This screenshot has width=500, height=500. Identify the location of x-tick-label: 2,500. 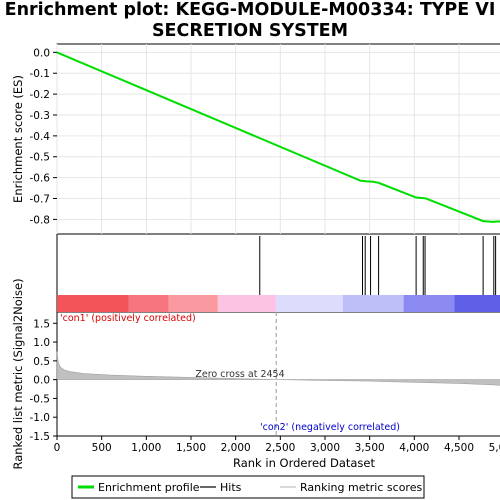
(280, 448).